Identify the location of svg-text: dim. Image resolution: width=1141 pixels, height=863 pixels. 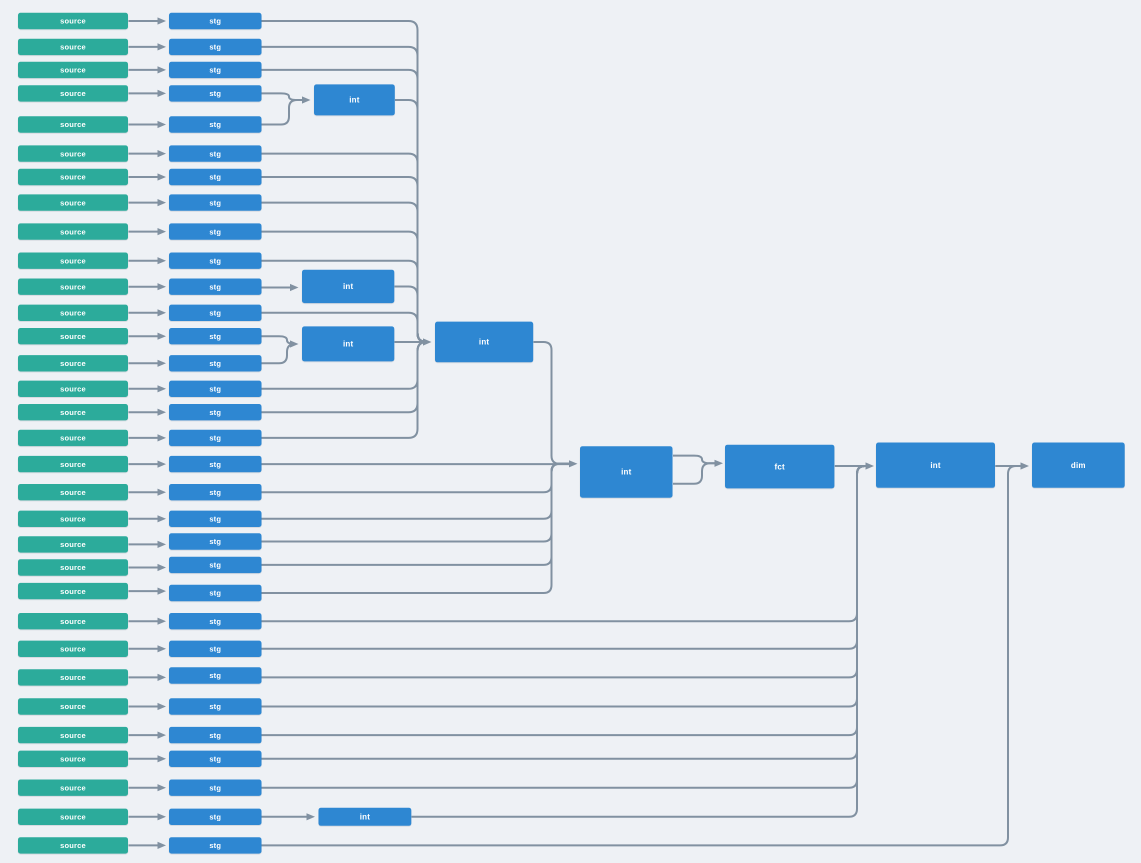
(1078, 465).